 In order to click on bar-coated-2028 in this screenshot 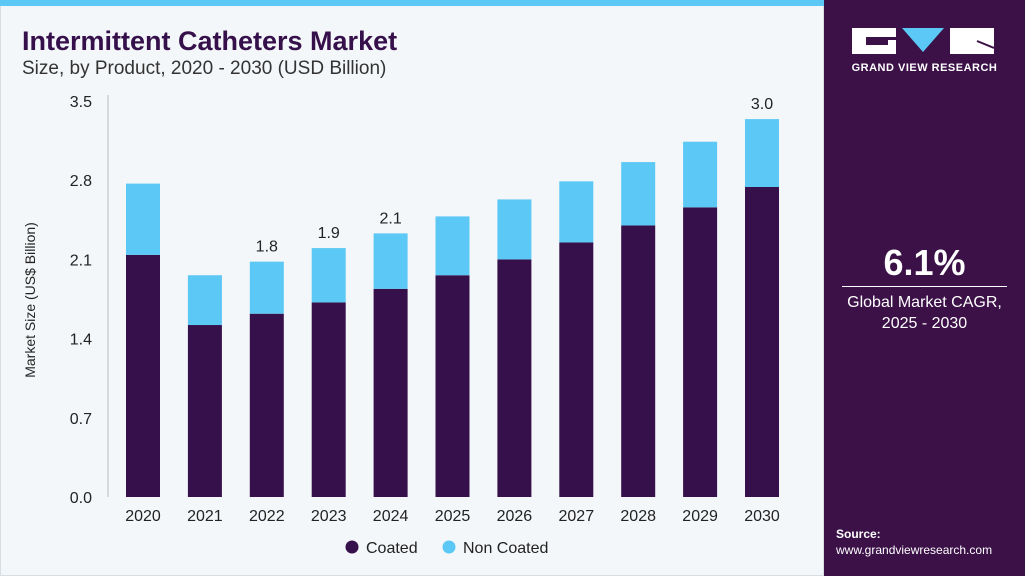, I will do `click(638, 361)`.